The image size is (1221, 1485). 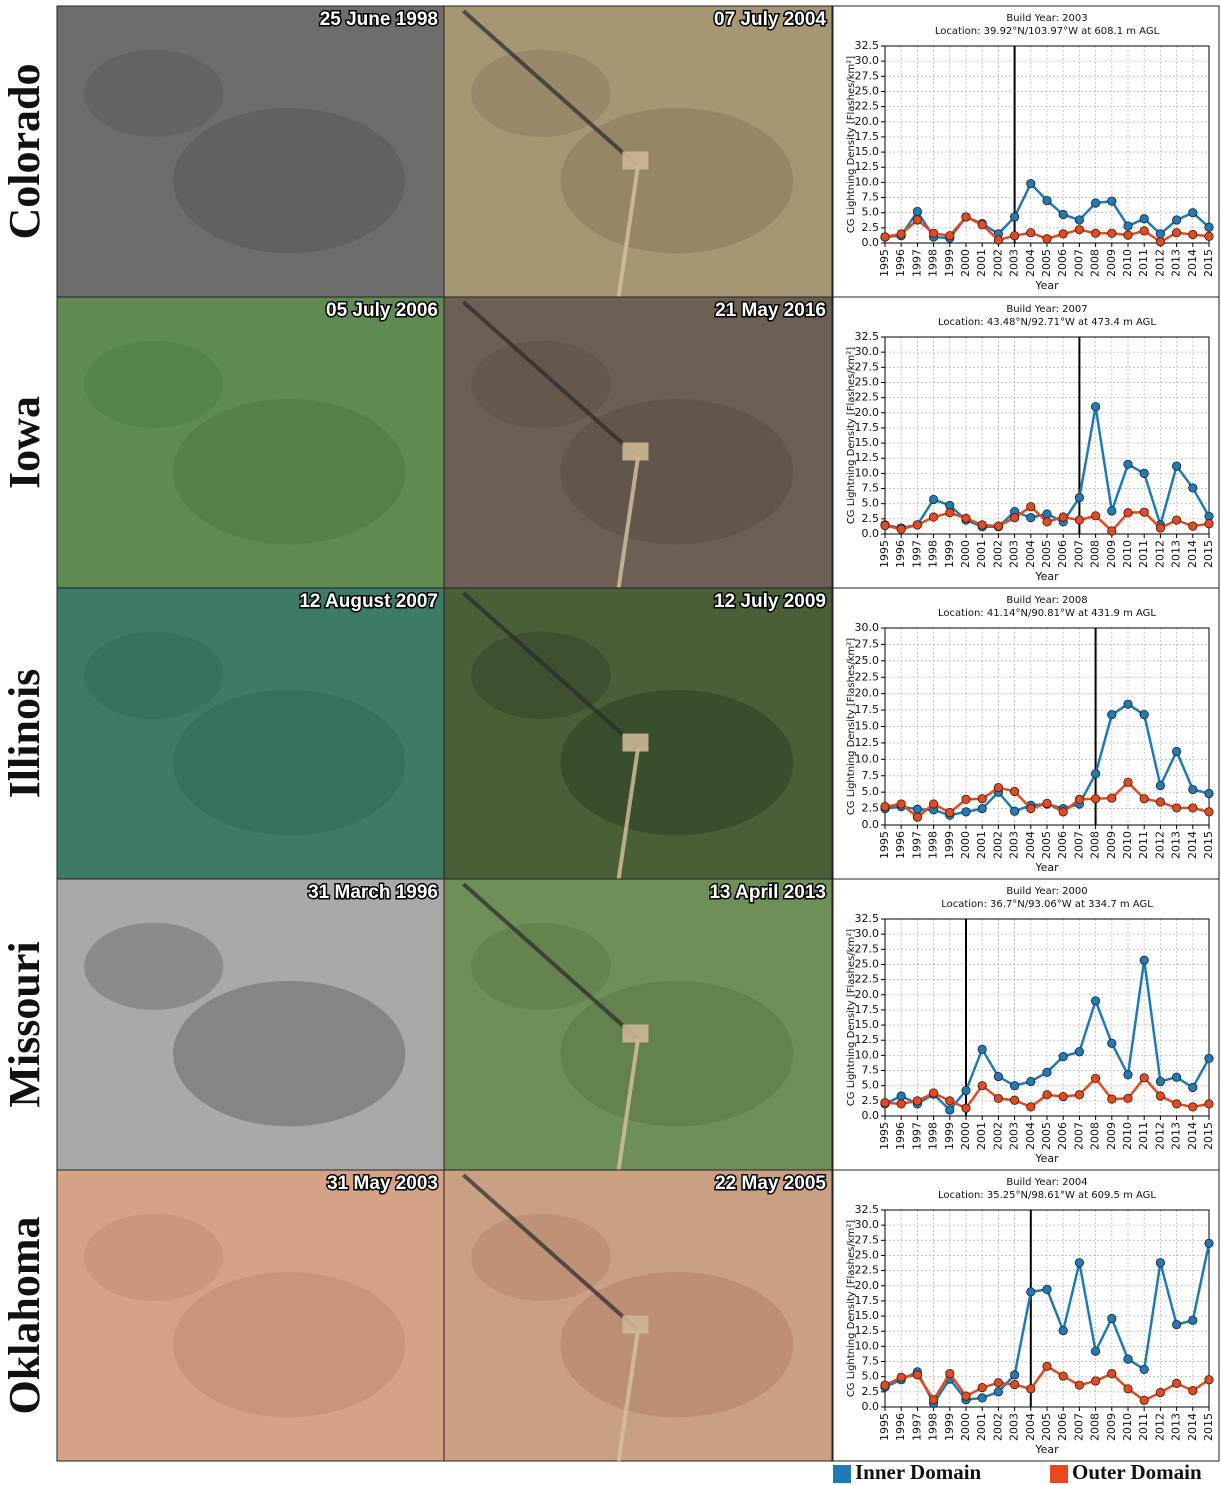 What do you see at coordinates (379, 19) in the screenshot?
I see `image-date: 25 June 1998` at bounding box center [379, 19].